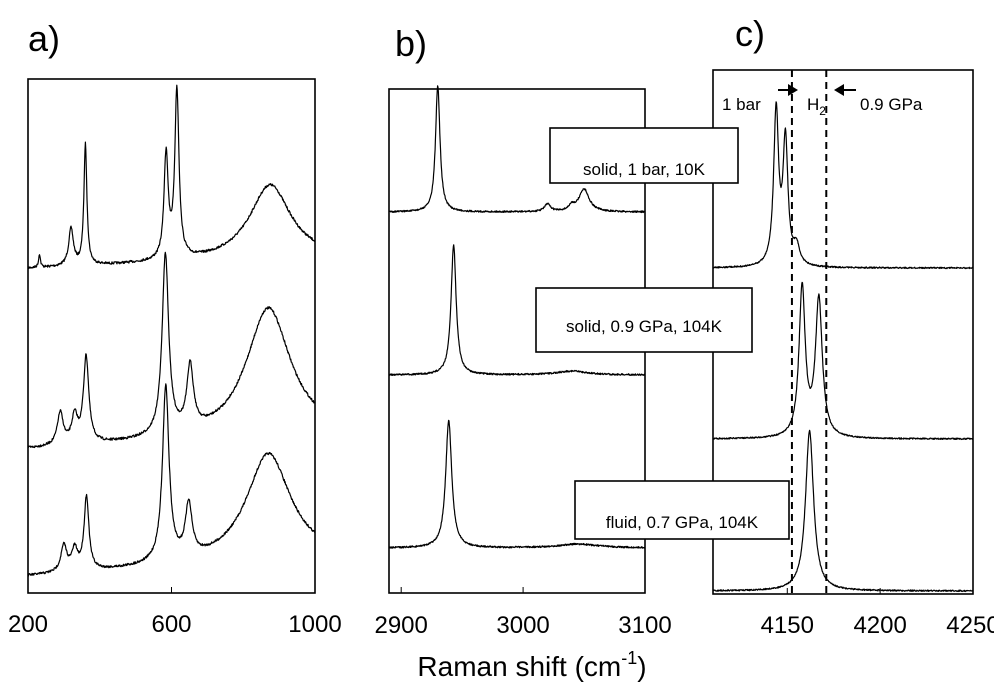  What do you see at coordinates (314, 624) in the screenshot?
I see `panel-a-tick-label: 1000` at bounding box center [314, 624].